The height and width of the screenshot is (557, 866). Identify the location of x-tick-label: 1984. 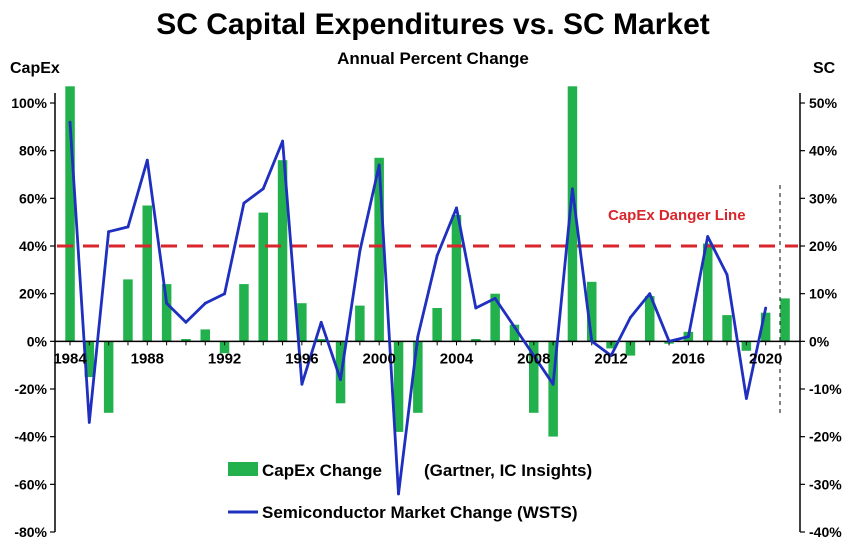
(70, 358).